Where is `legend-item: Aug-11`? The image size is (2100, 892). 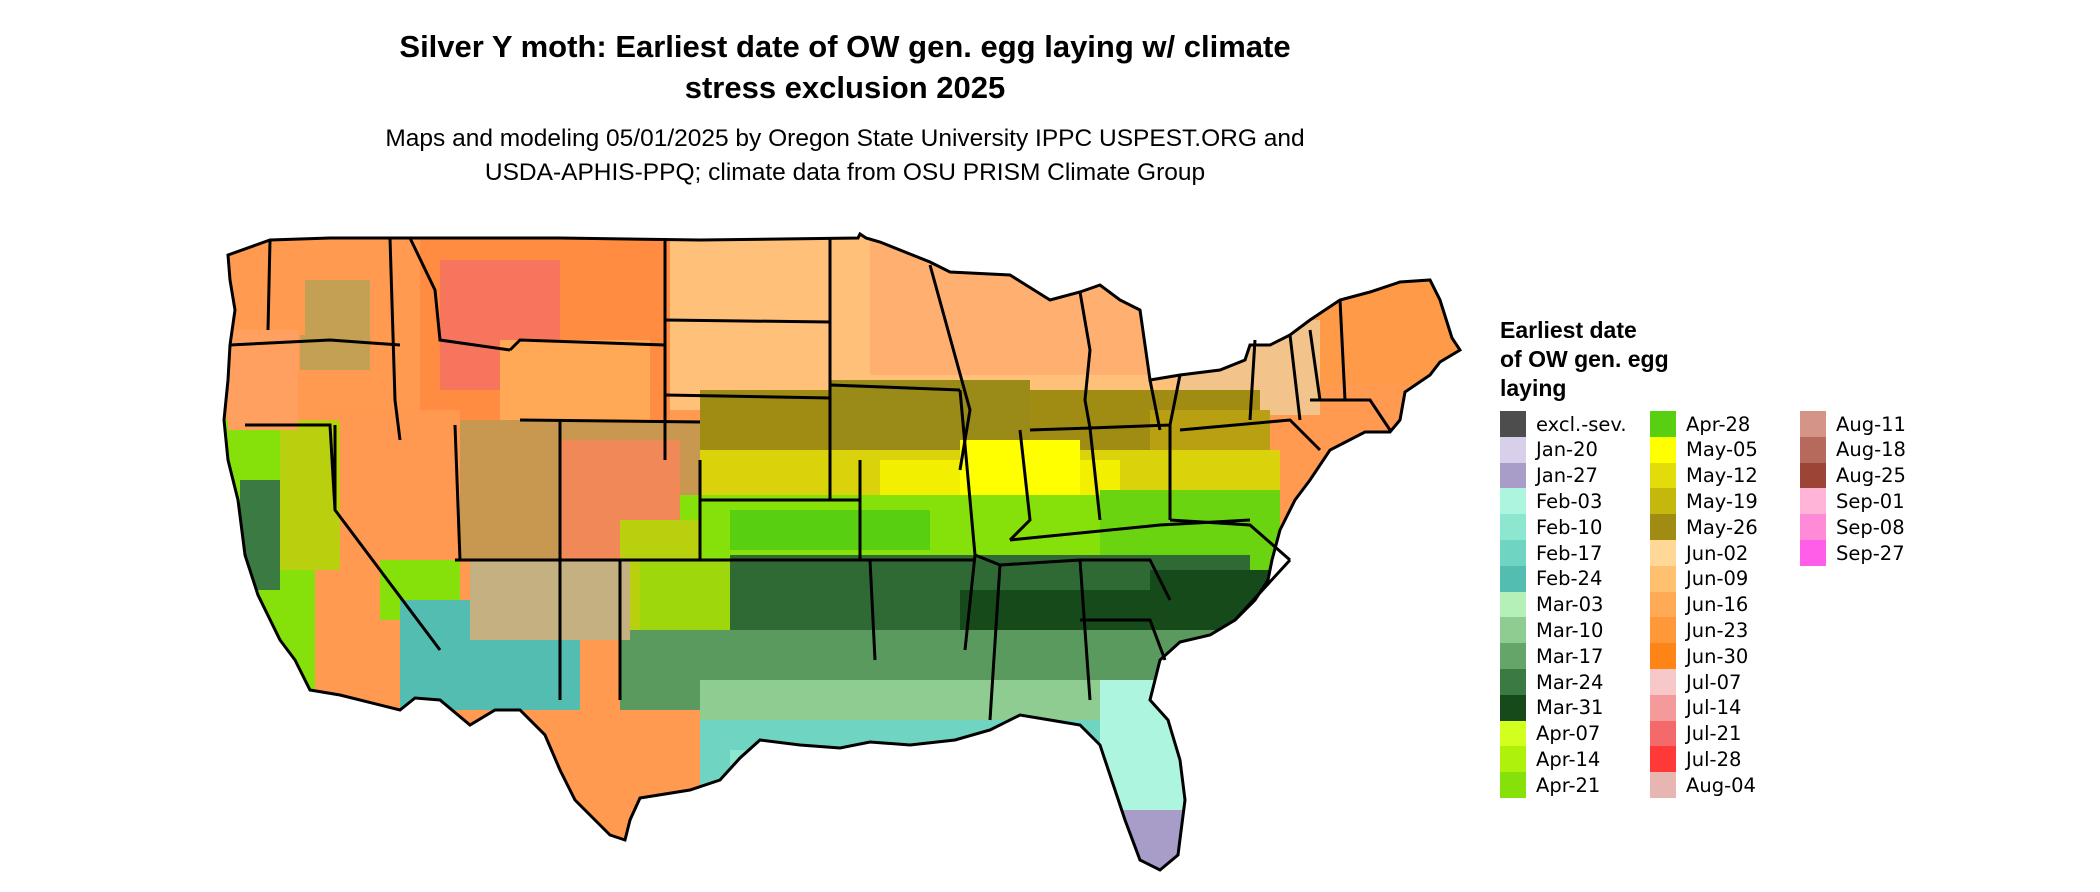
legend-item: Aug-11 is located at coordinates (1853, 424).